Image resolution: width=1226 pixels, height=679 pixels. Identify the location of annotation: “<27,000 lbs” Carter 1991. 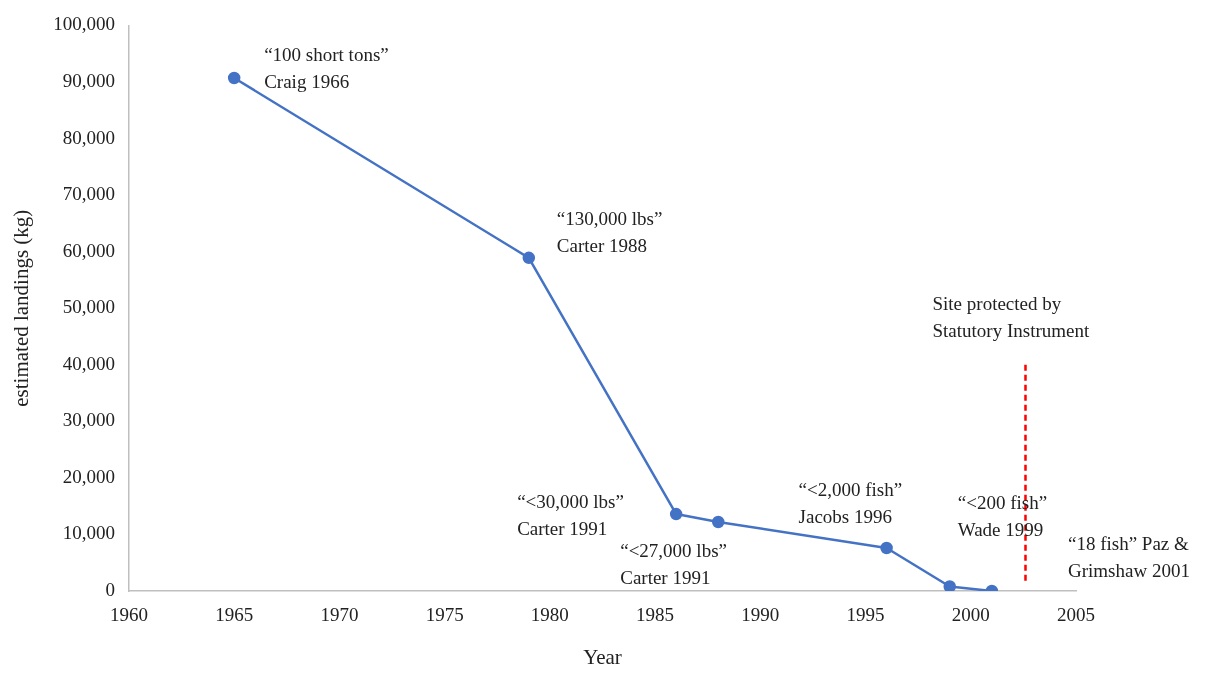
(673, 563).